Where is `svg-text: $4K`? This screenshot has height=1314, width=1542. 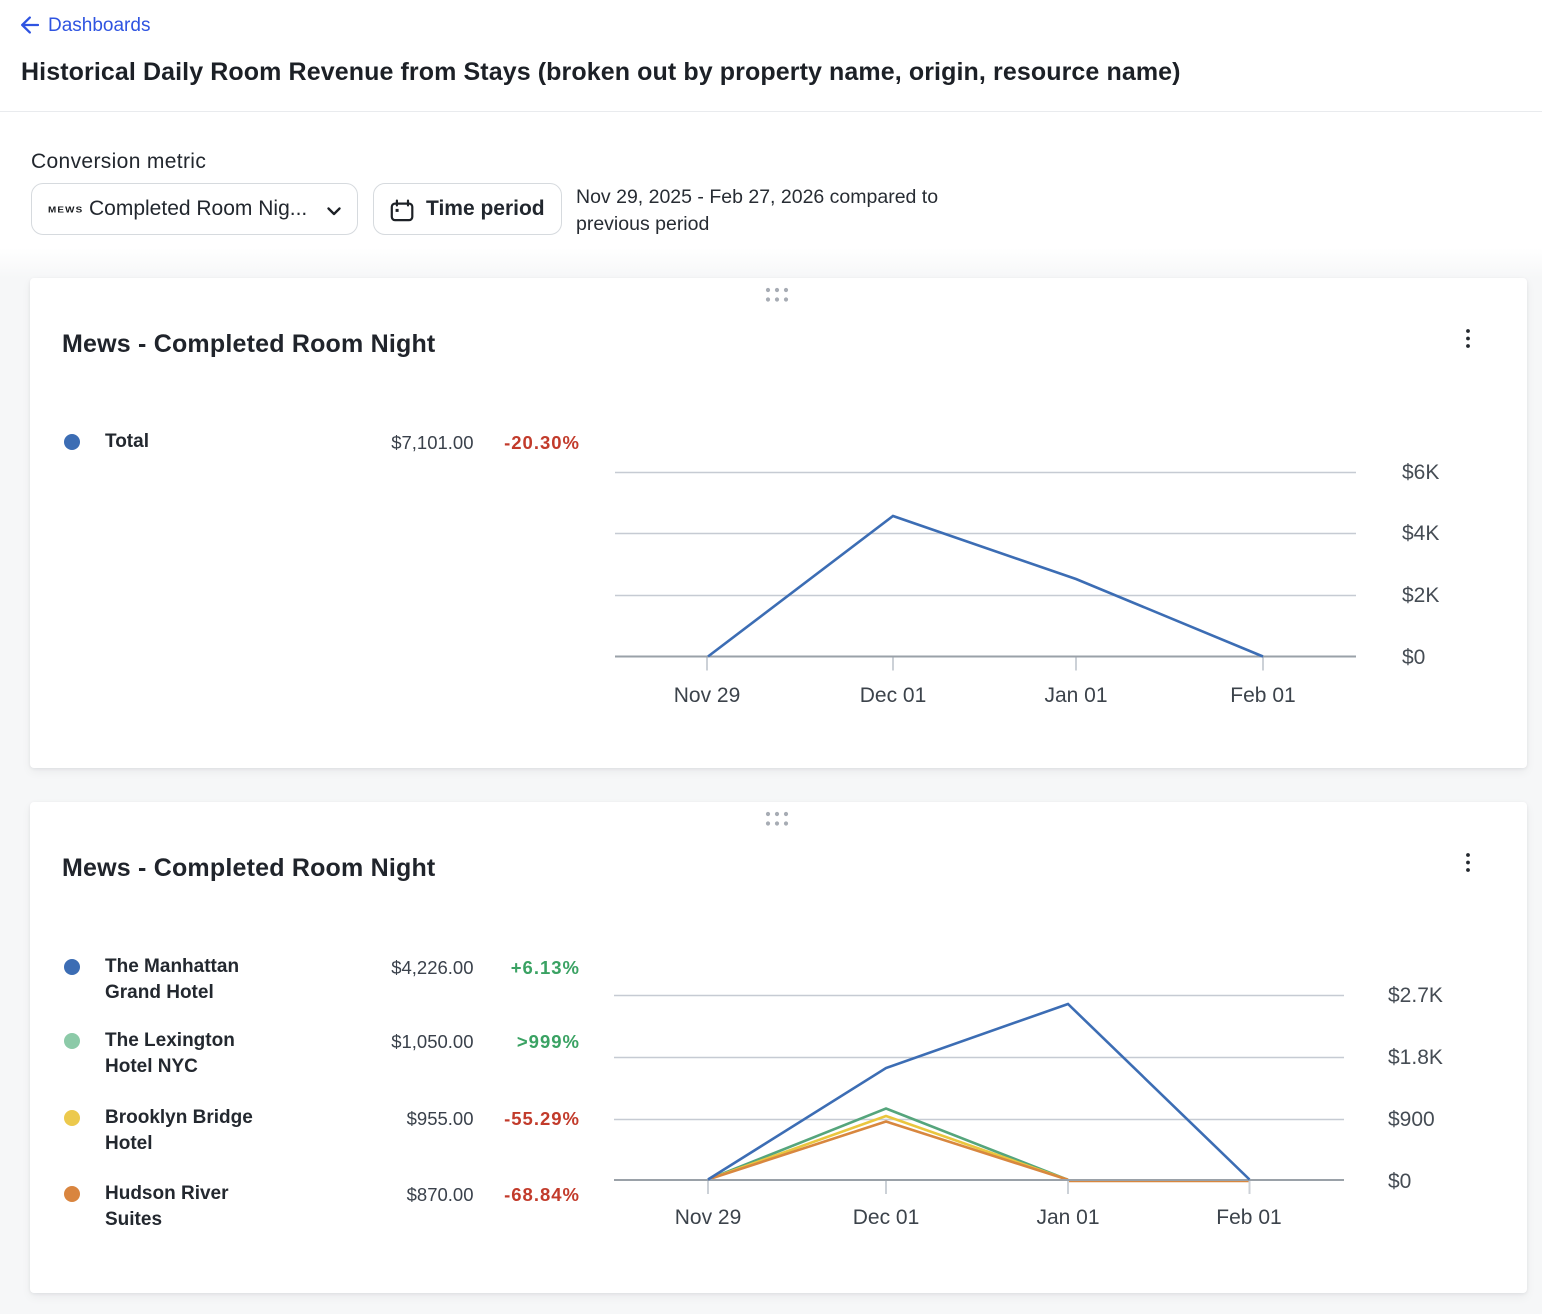
svg-text: $4K is located at coordinates (1420, 533).